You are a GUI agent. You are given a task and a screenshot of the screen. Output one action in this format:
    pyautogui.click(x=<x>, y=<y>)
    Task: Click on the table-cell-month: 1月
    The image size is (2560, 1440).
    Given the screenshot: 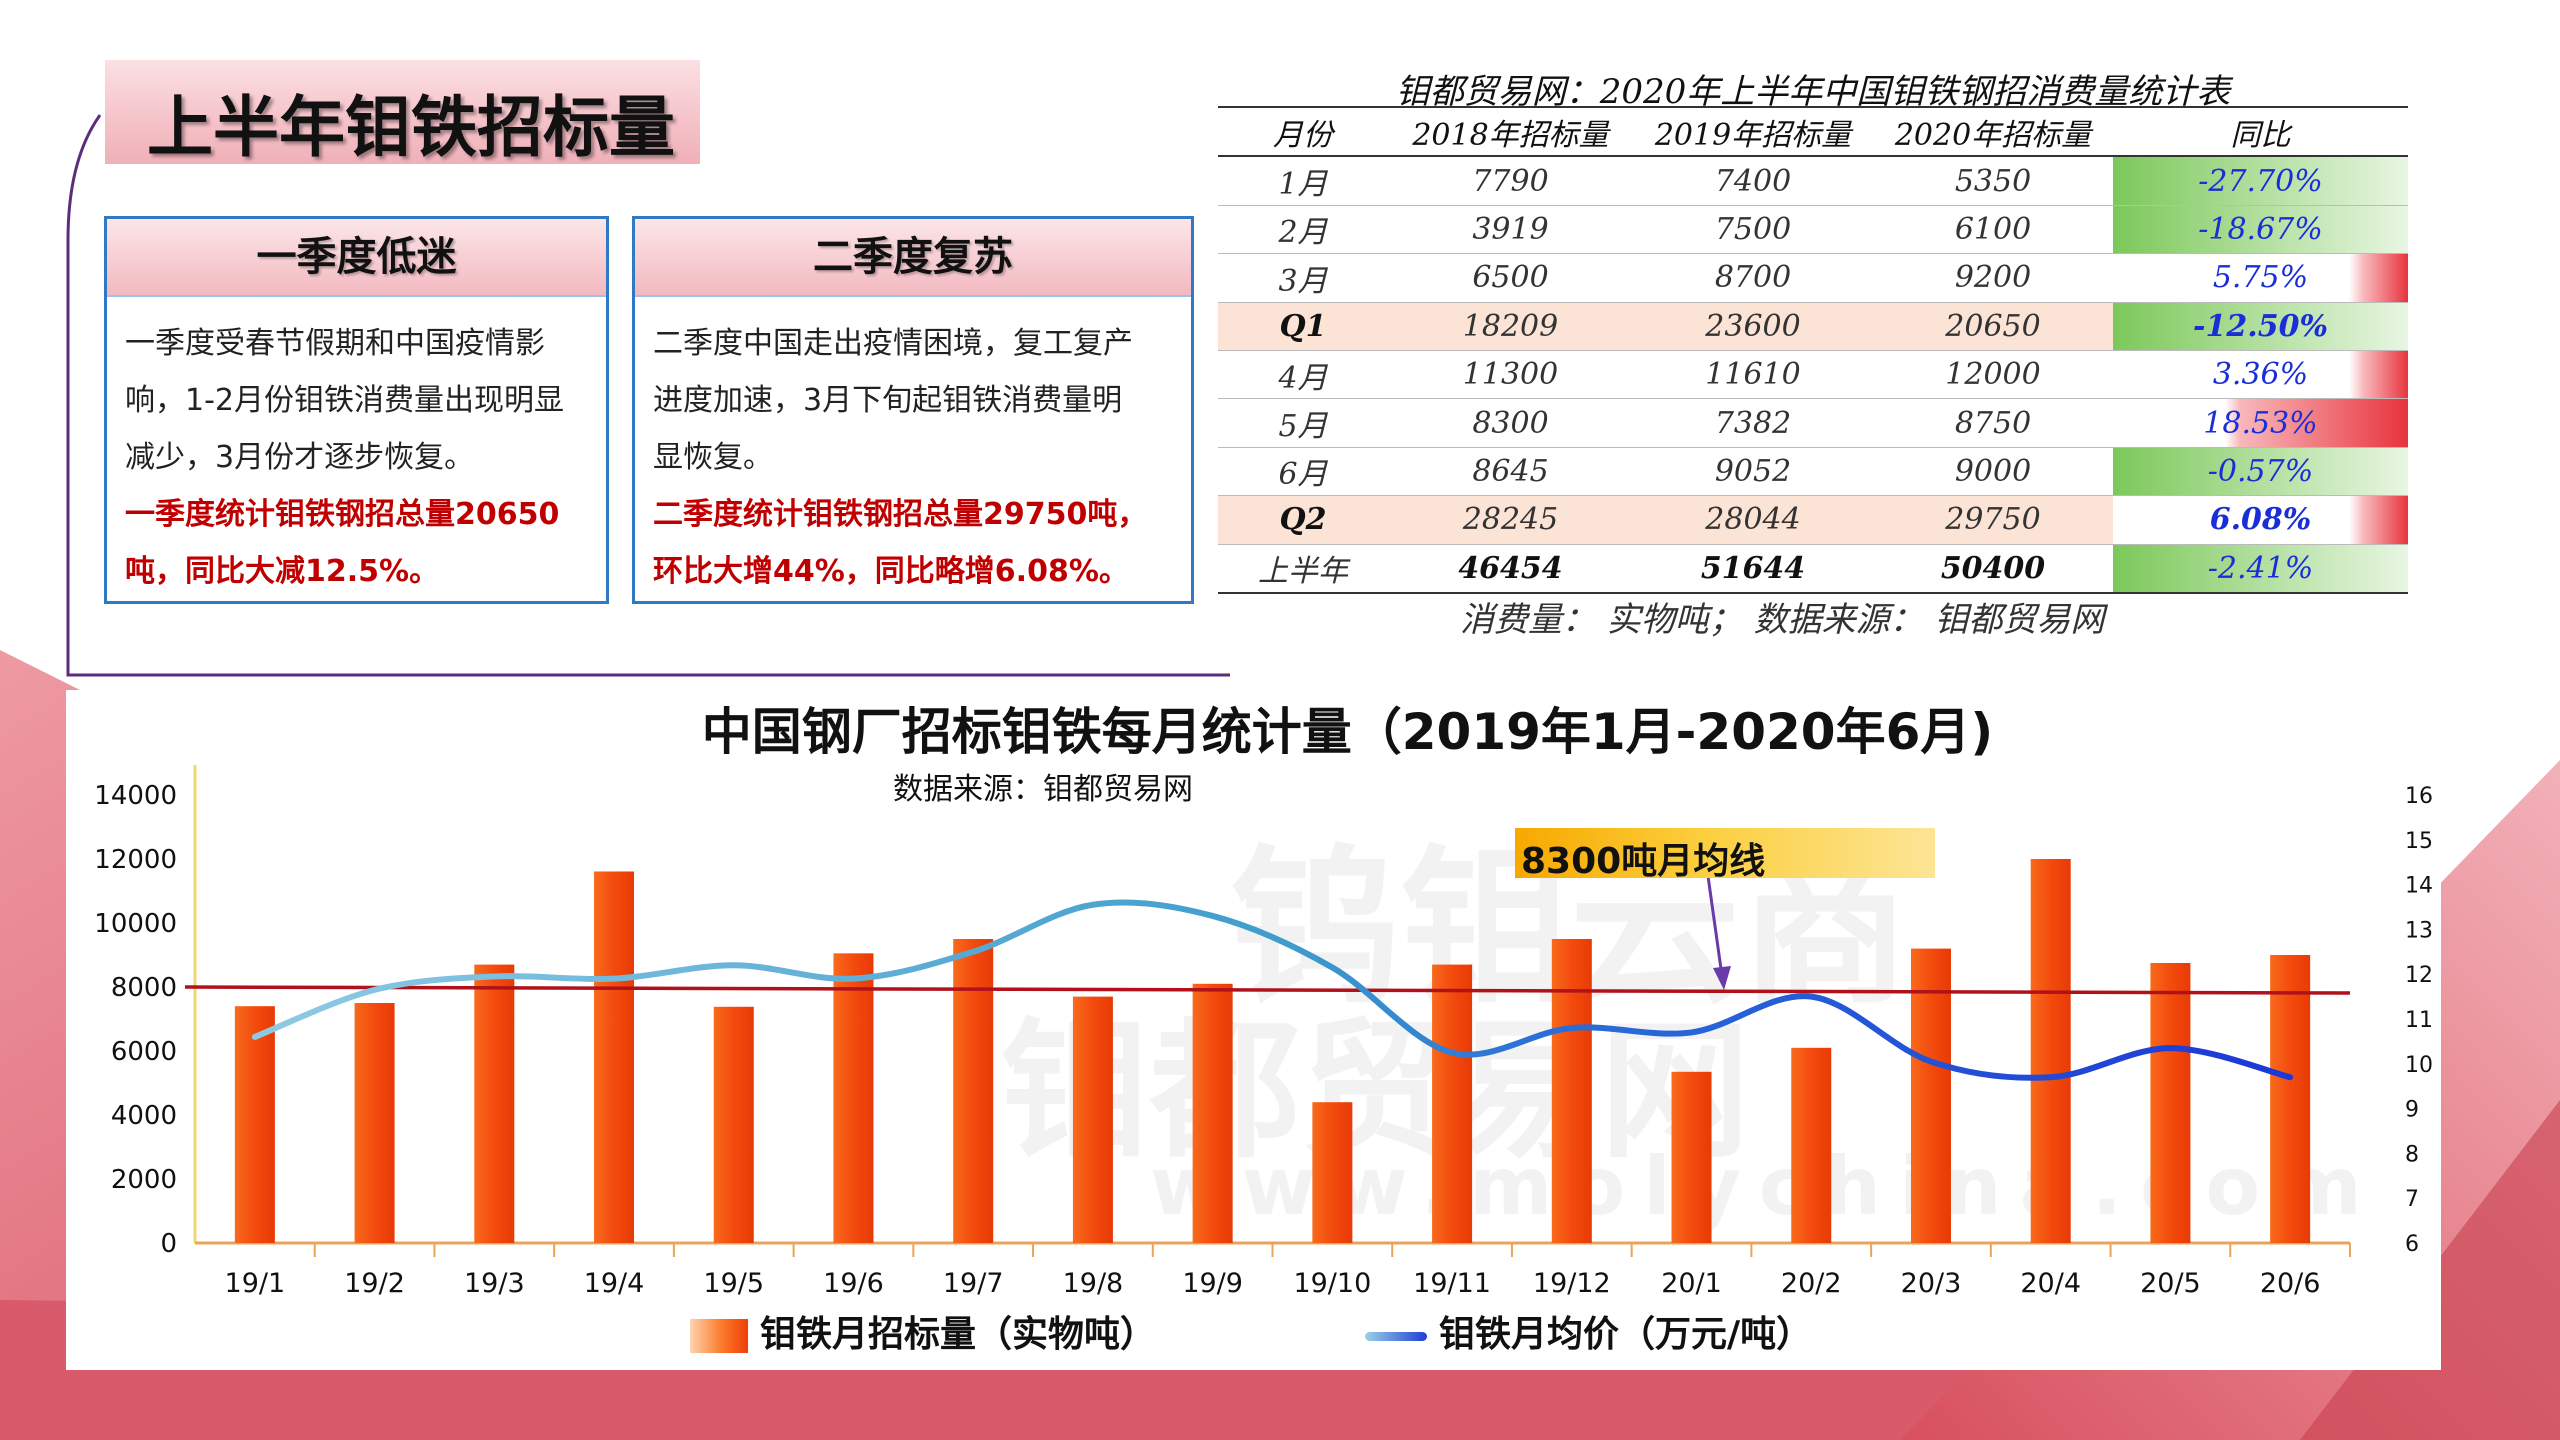 What is the action you would take?
    pyautogui.click(x=1303, y=181)
    